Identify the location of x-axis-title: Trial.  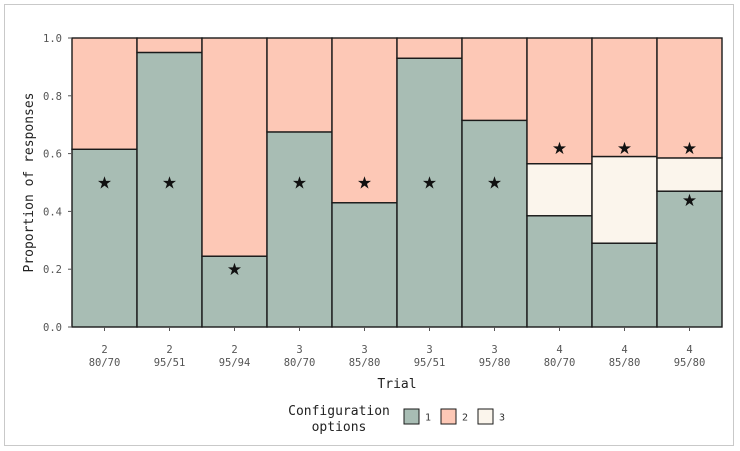
(396, 384).